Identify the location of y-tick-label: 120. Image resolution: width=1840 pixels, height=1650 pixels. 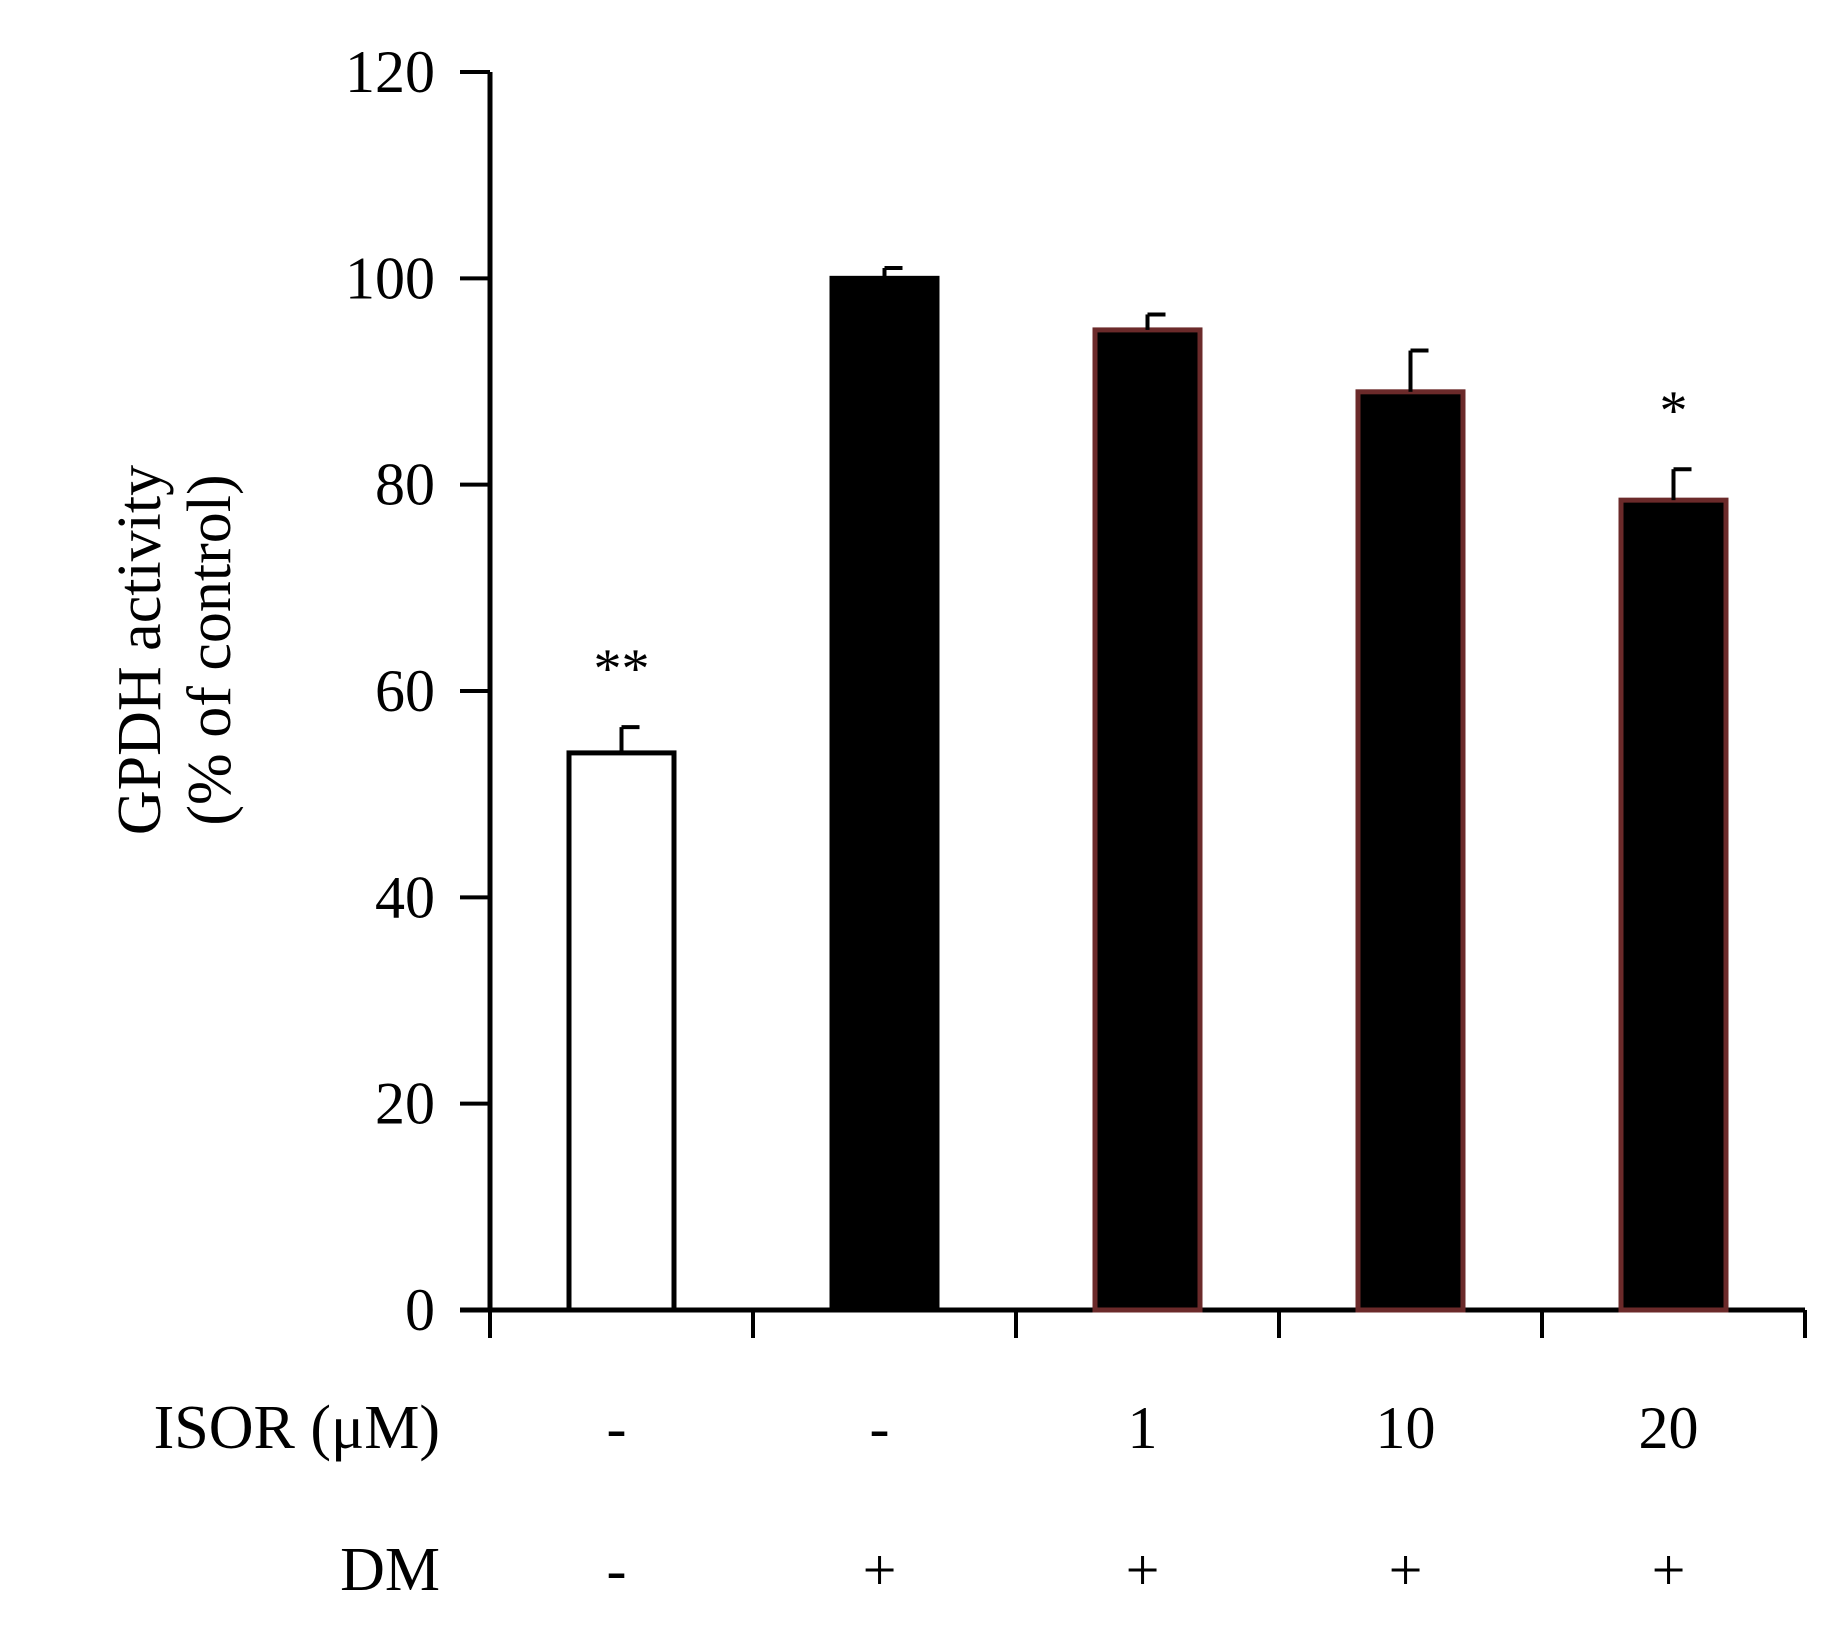
(390, 72).